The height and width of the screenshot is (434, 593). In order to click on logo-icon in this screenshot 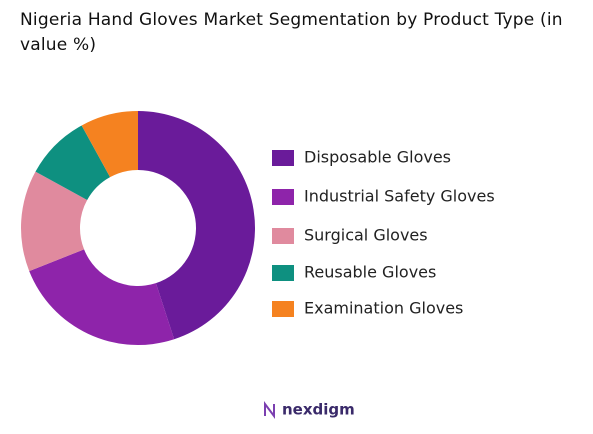, I will do `click(269, 410)`.